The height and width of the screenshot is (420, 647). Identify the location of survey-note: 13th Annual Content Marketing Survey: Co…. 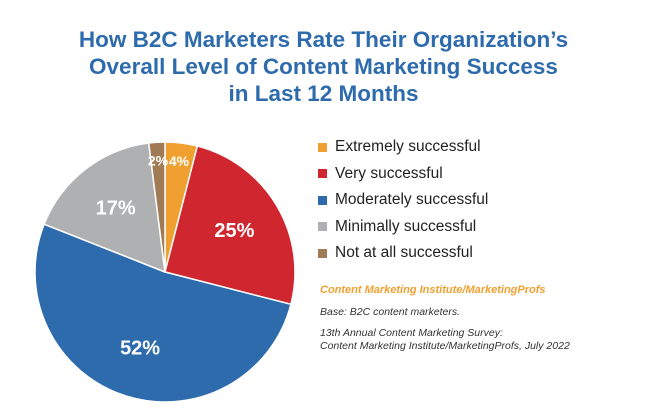
(445, 340).